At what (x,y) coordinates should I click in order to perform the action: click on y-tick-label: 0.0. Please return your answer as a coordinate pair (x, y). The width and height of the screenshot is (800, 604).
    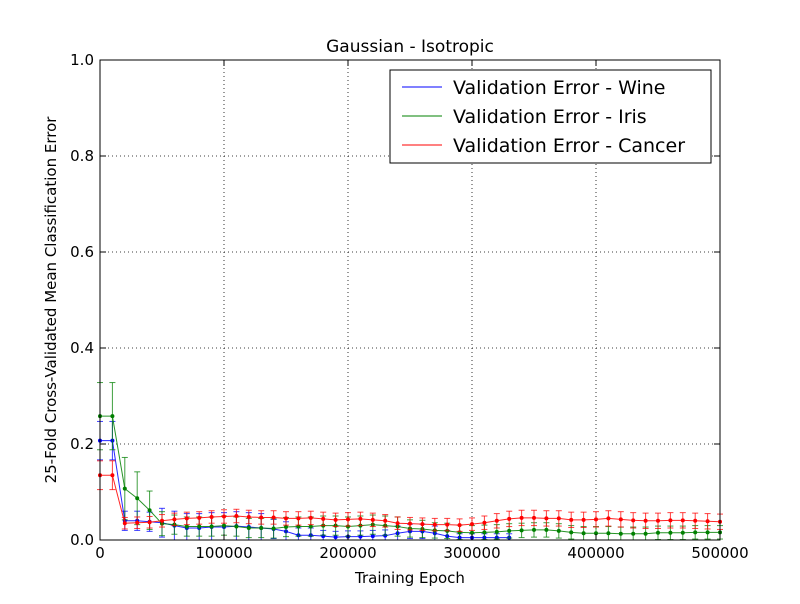
    Looking at the image, I should click on (82, 540).